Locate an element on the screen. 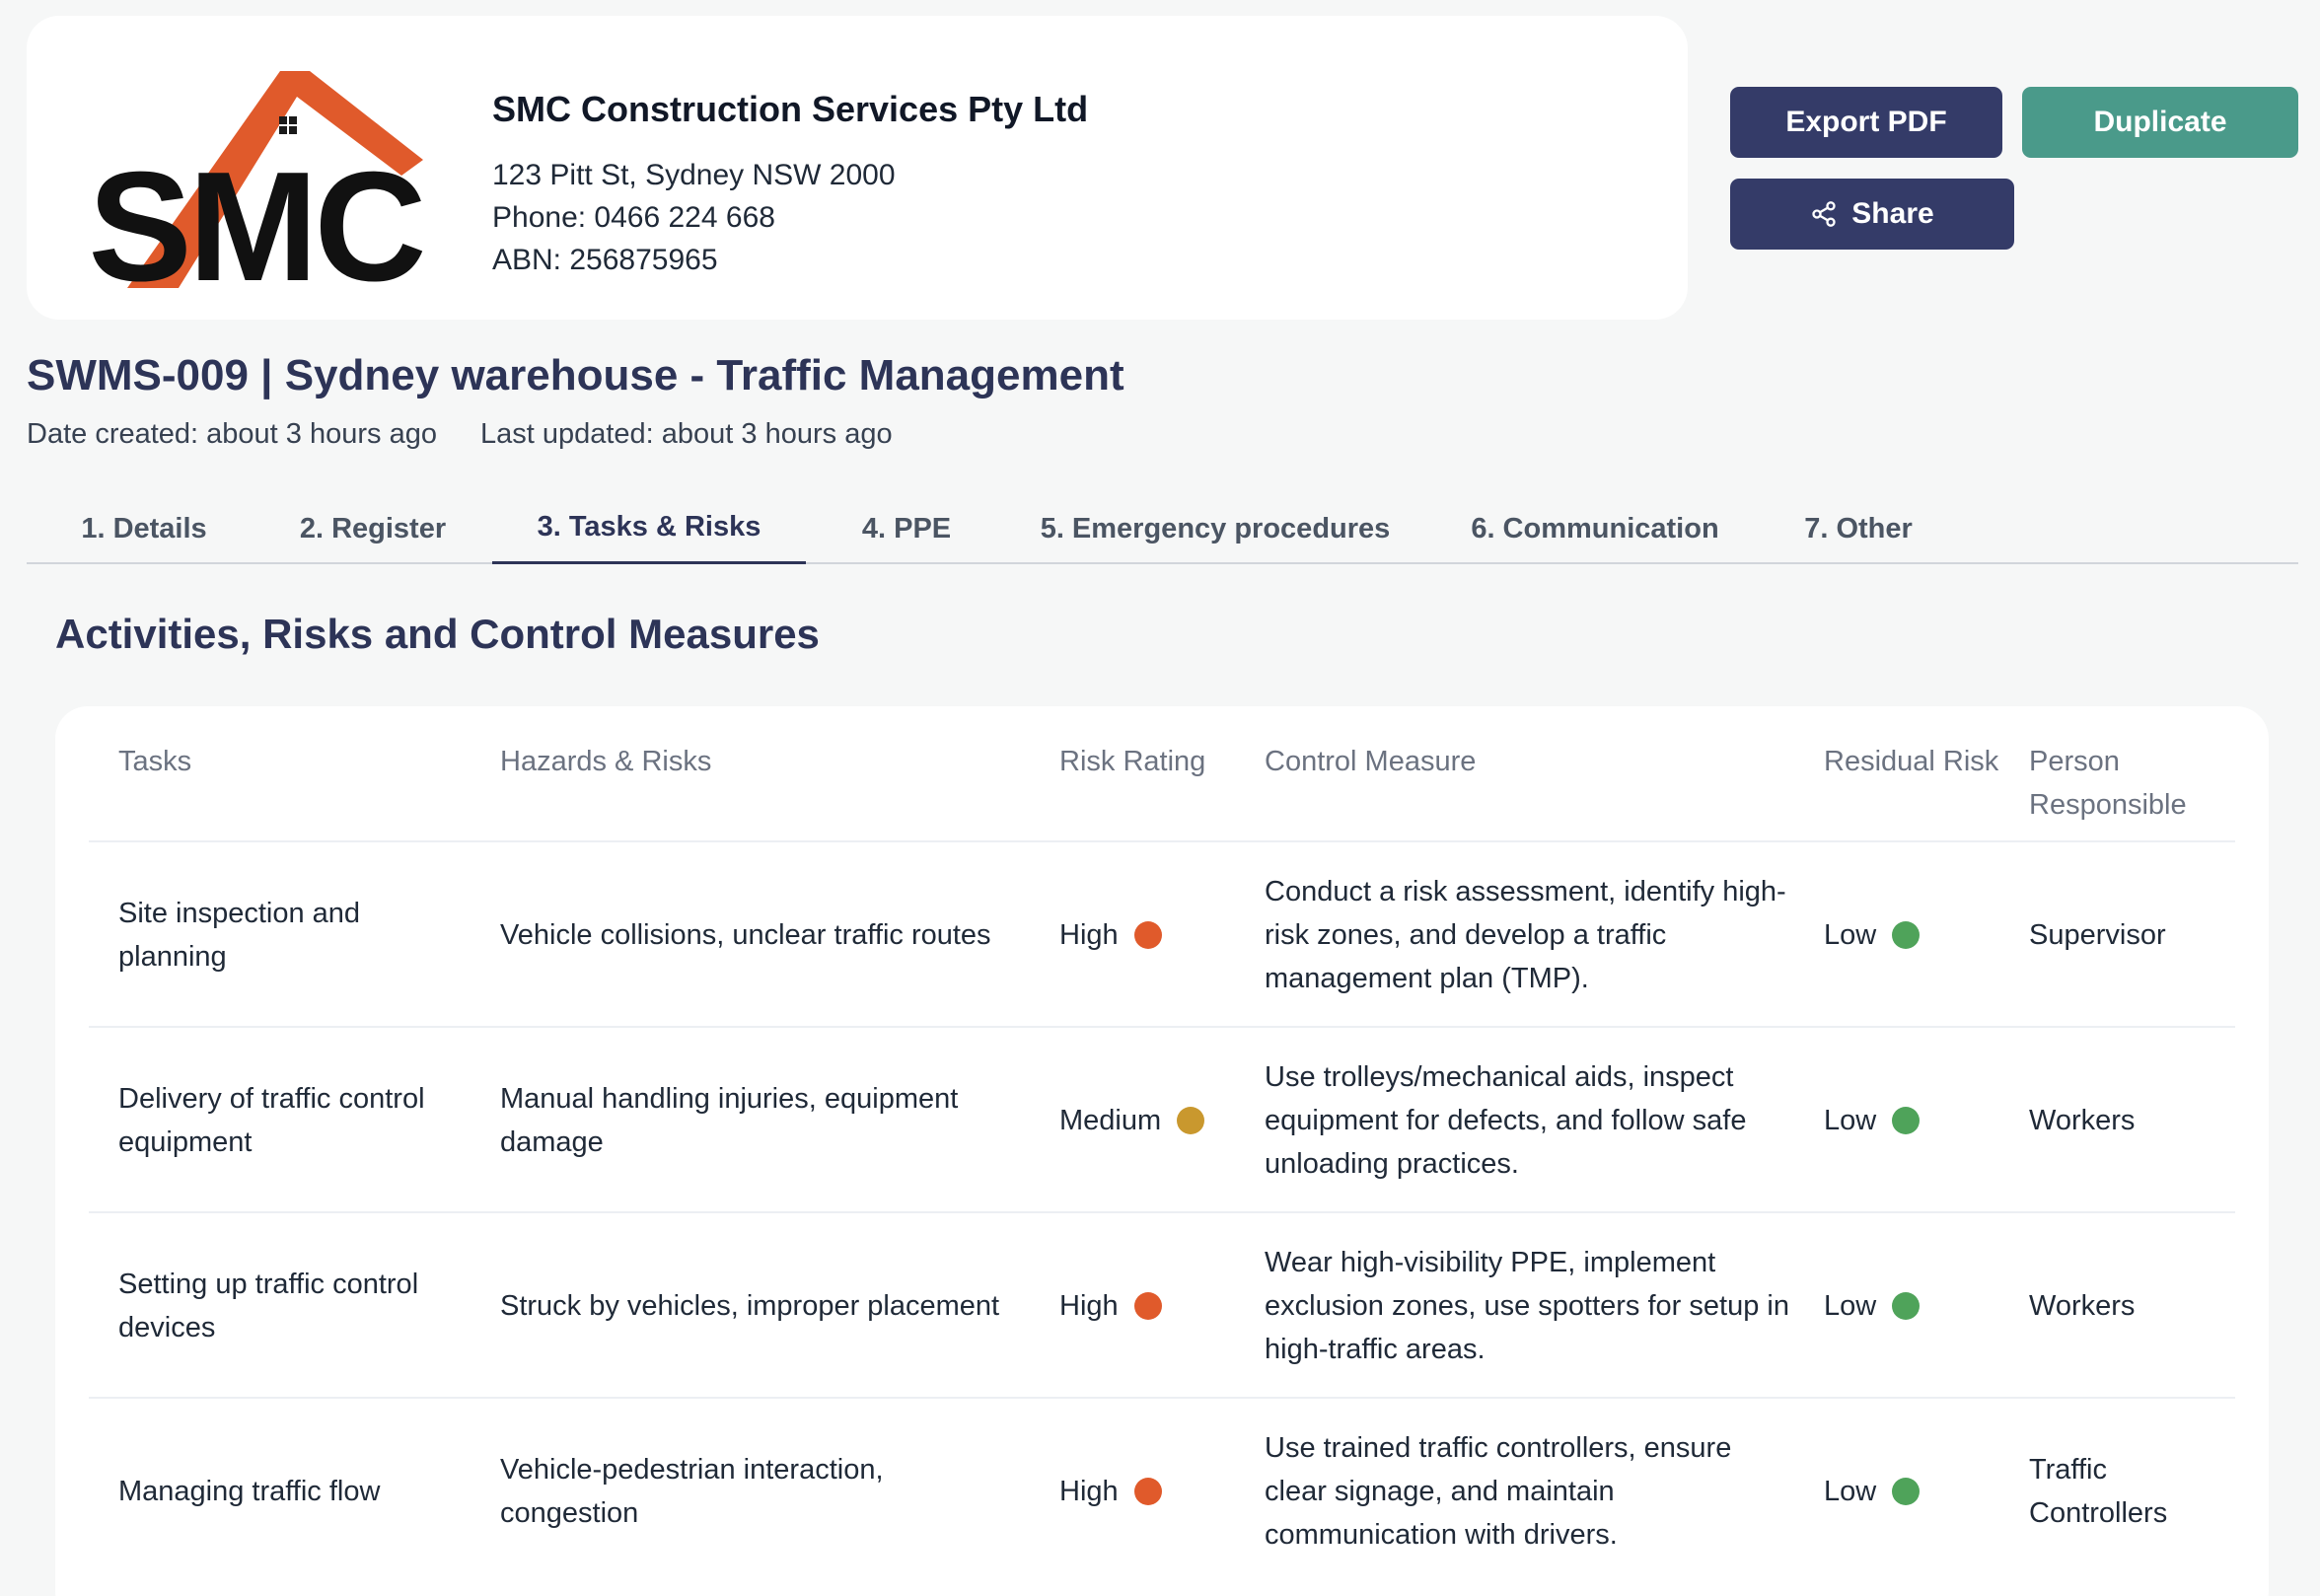 The image size is (2320, 1596). tab-emergency-procedures: 5. Emergency procedures is located at coordinates (1215, 528).